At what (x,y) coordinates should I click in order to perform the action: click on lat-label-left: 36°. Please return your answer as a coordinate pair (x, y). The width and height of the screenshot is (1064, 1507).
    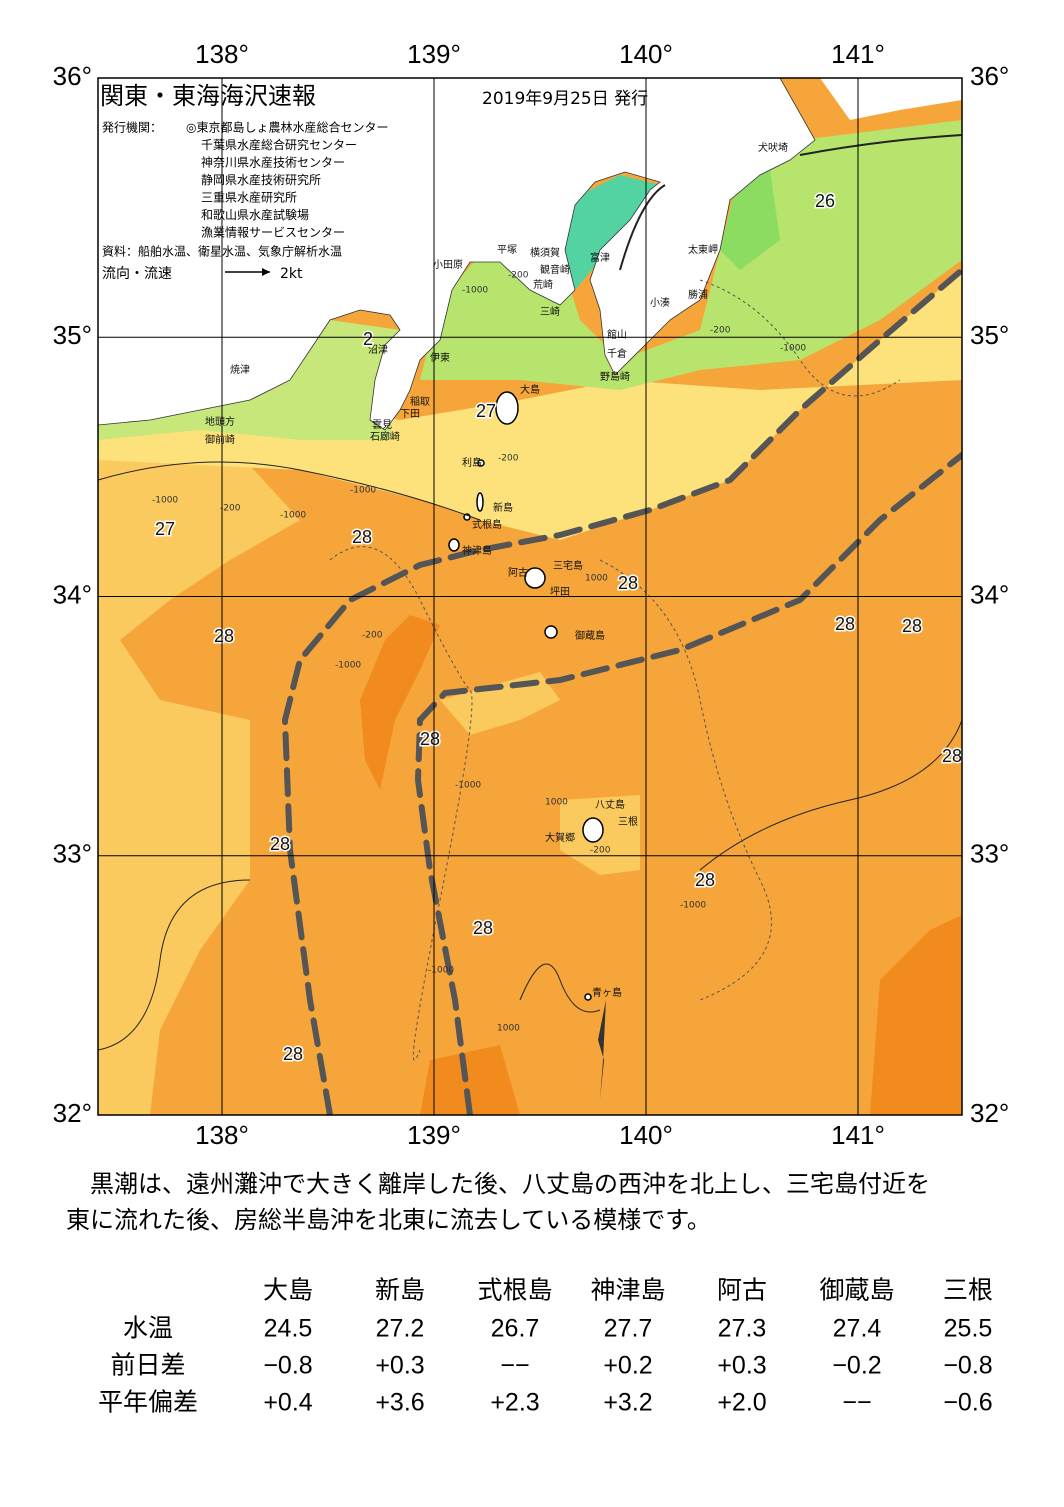
    Looking at the image, I should click on (72, 76).